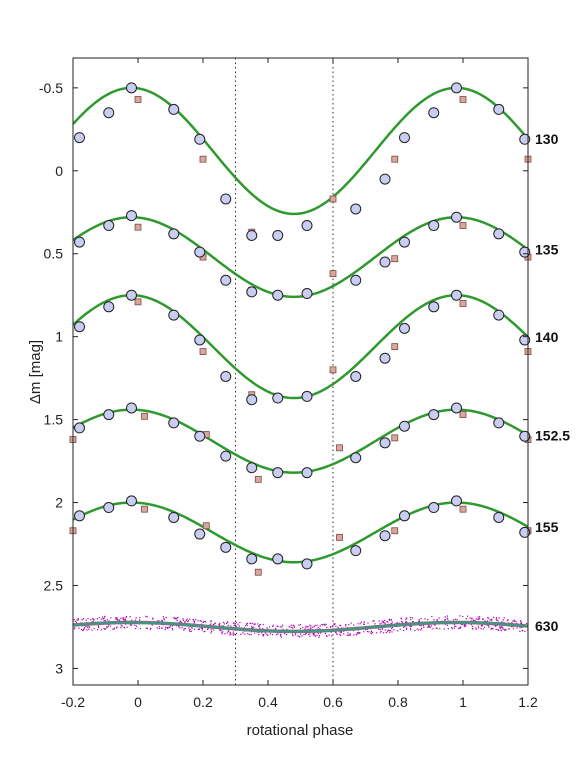  What do you see at coordinates (54, 585) in the screenshot?
I see `y-tick-label: 2.5` at bounding box center [54, 585].